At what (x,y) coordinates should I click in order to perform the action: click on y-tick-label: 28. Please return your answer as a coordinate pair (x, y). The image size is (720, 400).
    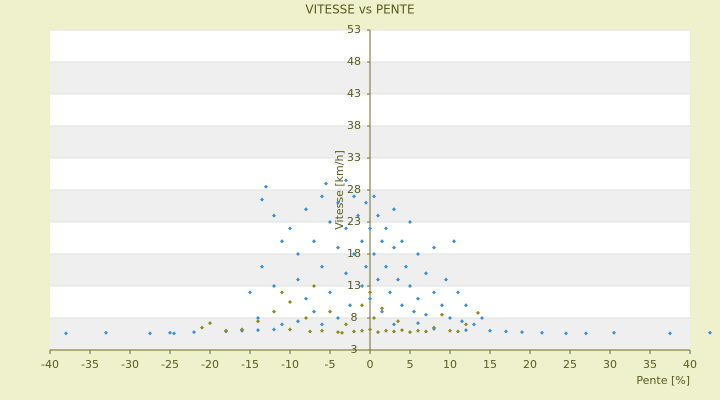
    Looking at the image, I should click on (354, 189).